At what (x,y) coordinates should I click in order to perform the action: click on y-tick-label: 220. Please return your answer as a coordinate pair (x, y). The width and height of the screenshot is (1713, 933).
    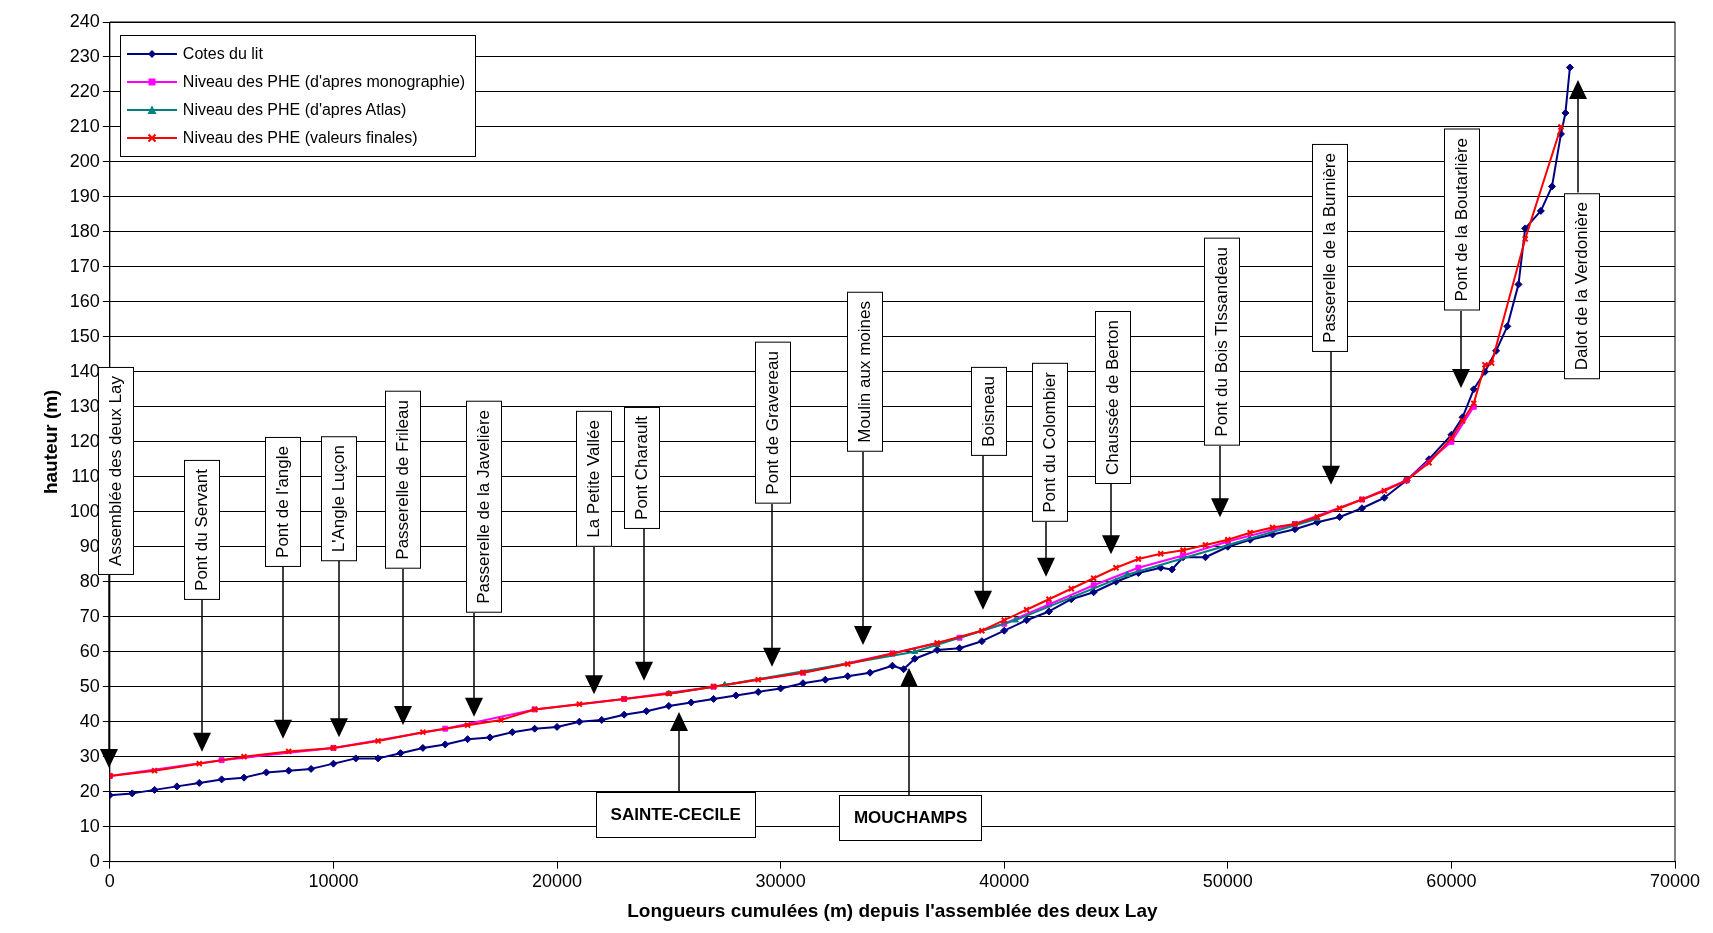
    Looking at the image, I should click on (84, 90).